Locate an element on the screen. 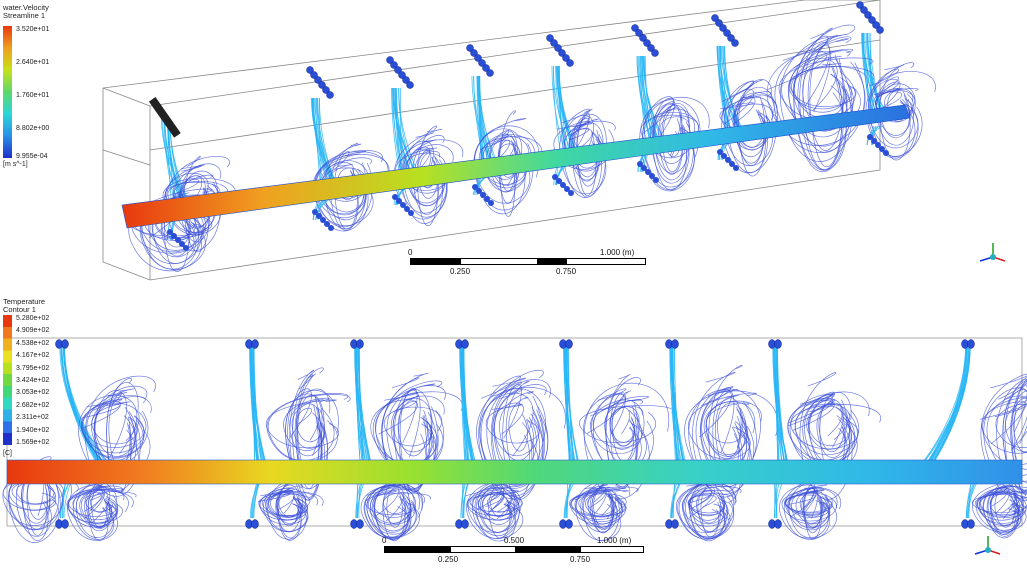 This screenshot has width=1027, height=575. scale-label-zero: 0 is located at coordinates (384, 540).